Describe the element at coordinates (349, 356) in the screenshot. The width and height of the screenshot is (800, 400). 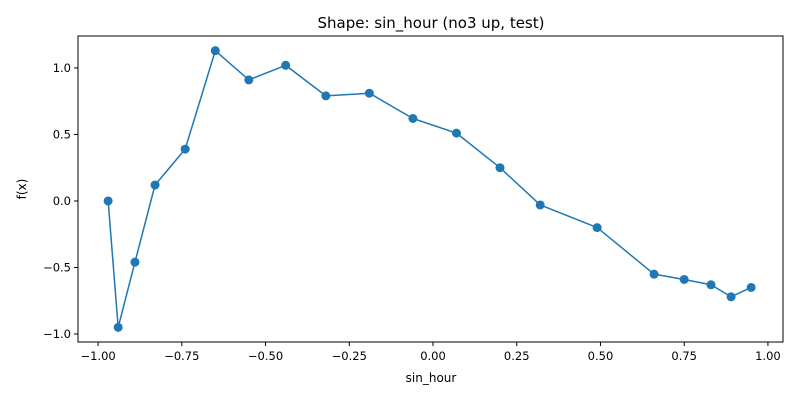
I see `x-tick-label: −0.25` at that location.